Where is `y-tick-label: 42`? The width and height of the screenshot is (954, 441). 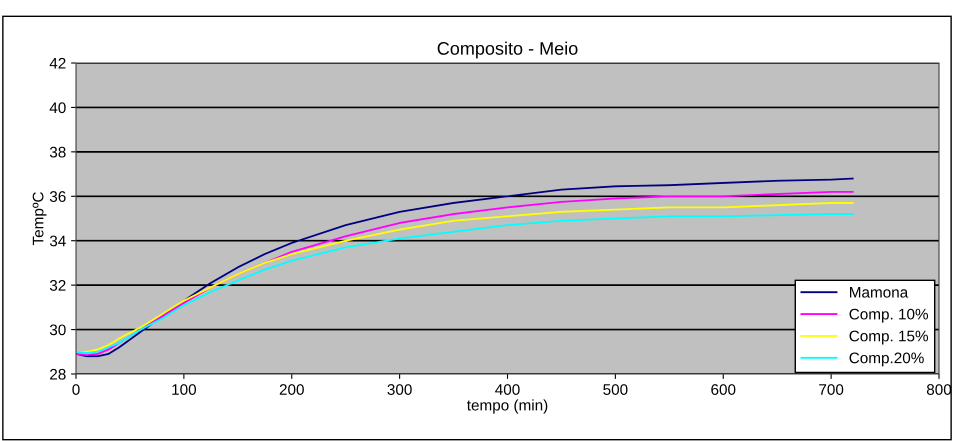 y-tick-label: 42 is located at coordinates (58, 63).